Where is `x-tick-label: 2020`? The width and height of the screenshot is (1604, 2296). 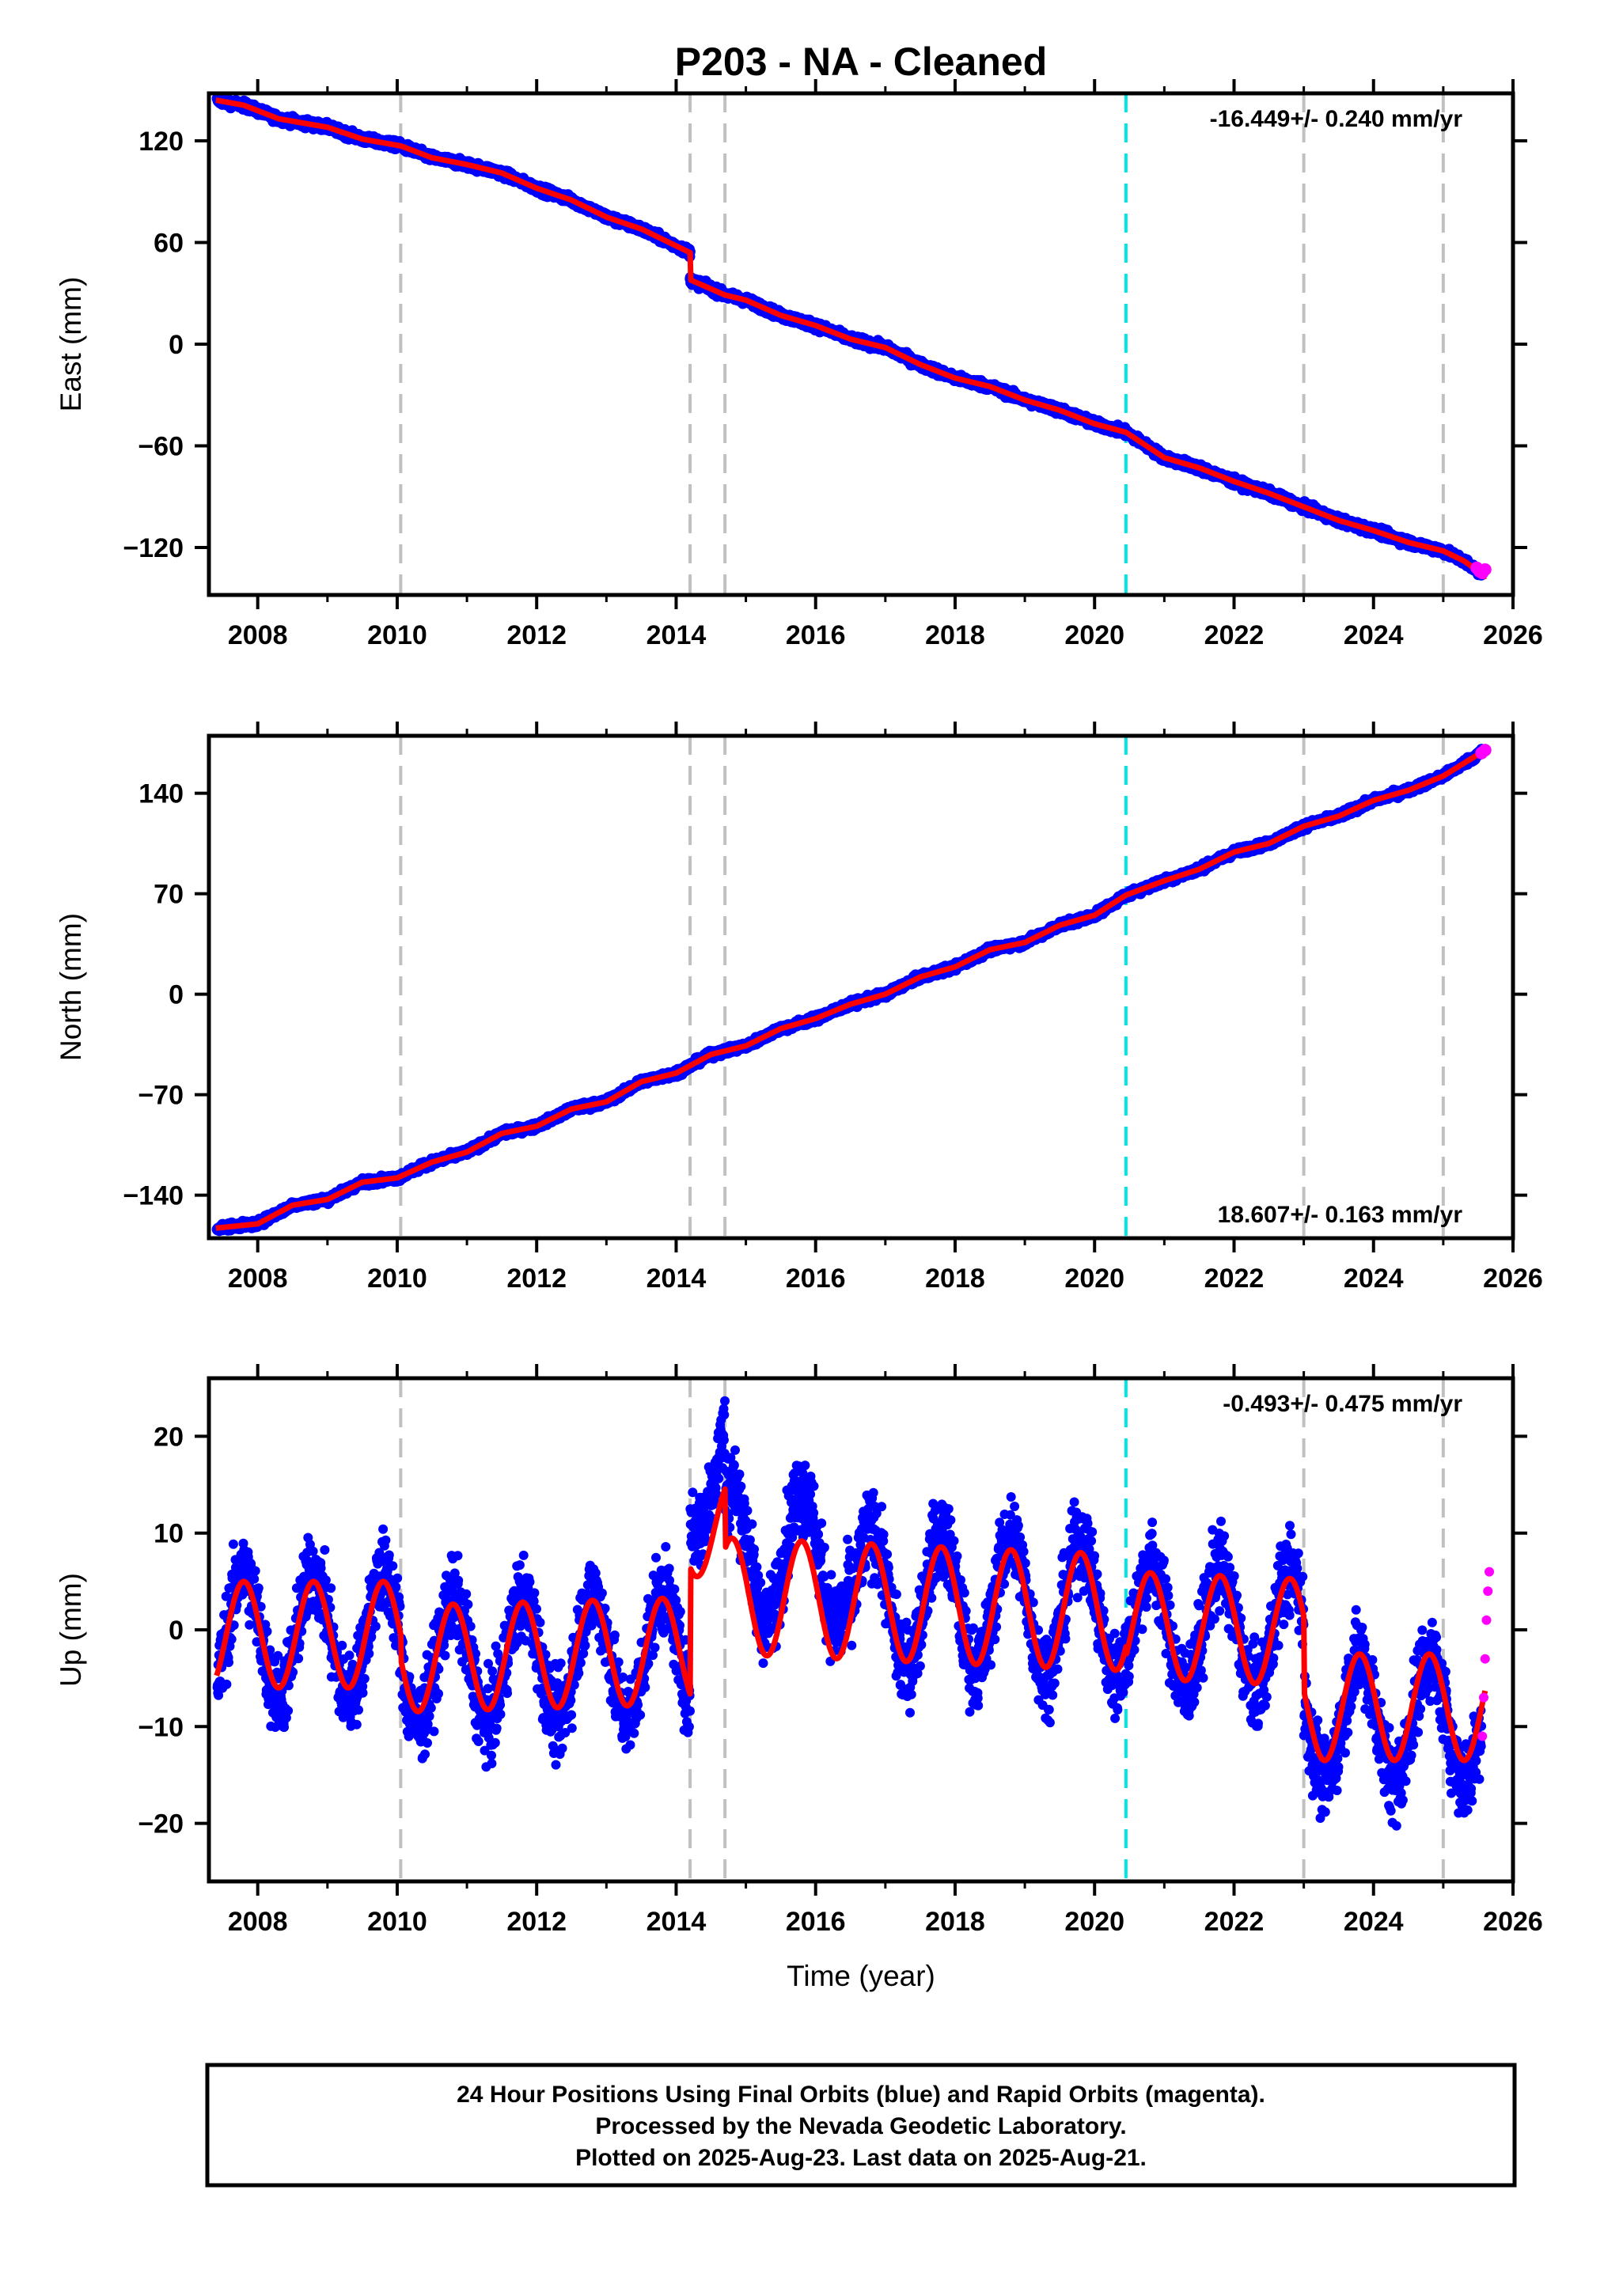
x-tick-label: 2020 is located at coordinates (1094, 635).